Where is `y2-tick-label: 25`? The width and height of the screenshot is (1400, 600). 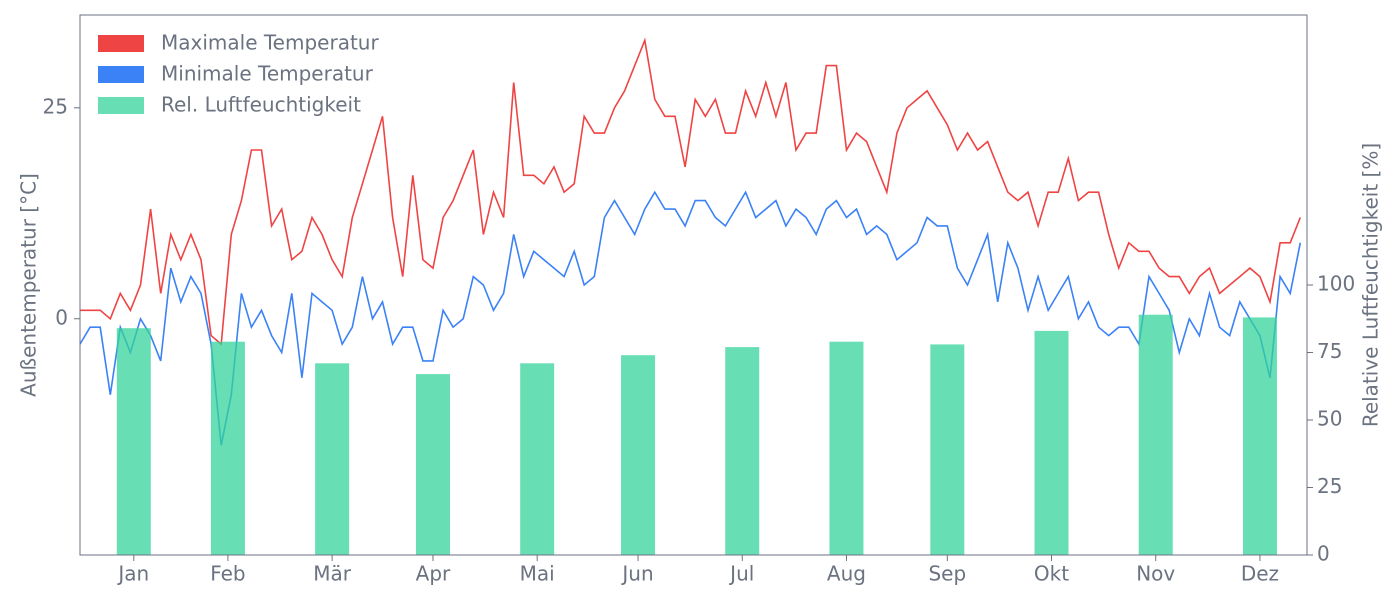 y2-tick-label: 25 is located at coordinates (1329, 486).